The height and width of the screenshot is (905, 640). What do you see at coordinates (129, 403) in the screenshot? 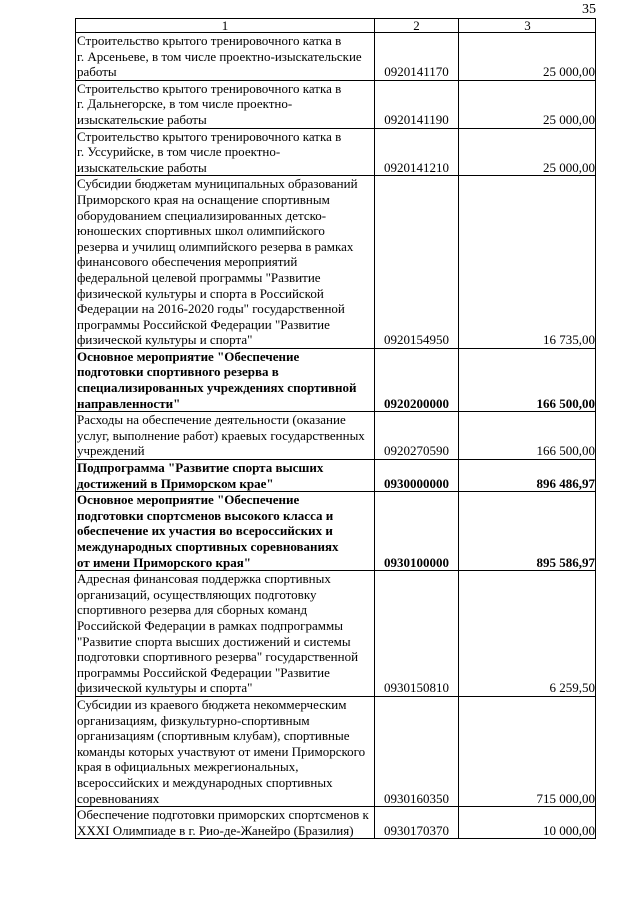
I see `description-line: направленности"` at bounding box center [129, 403].